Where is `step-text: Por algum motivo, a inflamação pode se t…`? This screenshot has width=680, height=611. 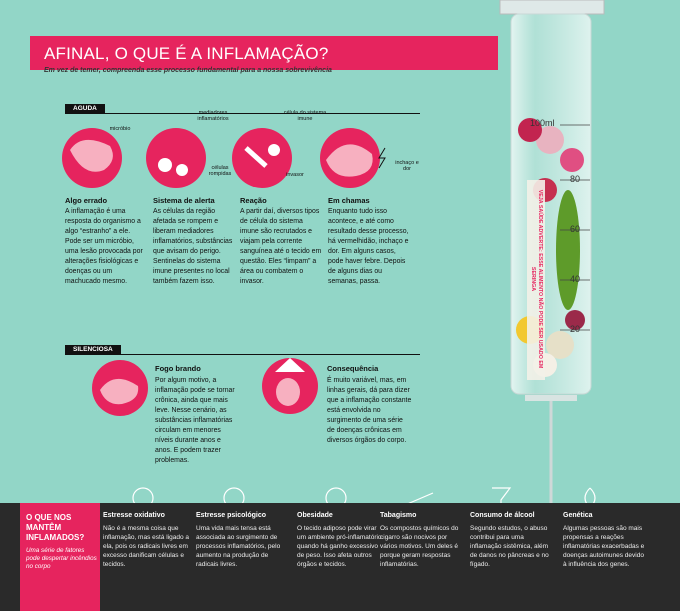
step-text: Por algum motivo, a inflamação pode se t… is located at coordinates (195, 420).